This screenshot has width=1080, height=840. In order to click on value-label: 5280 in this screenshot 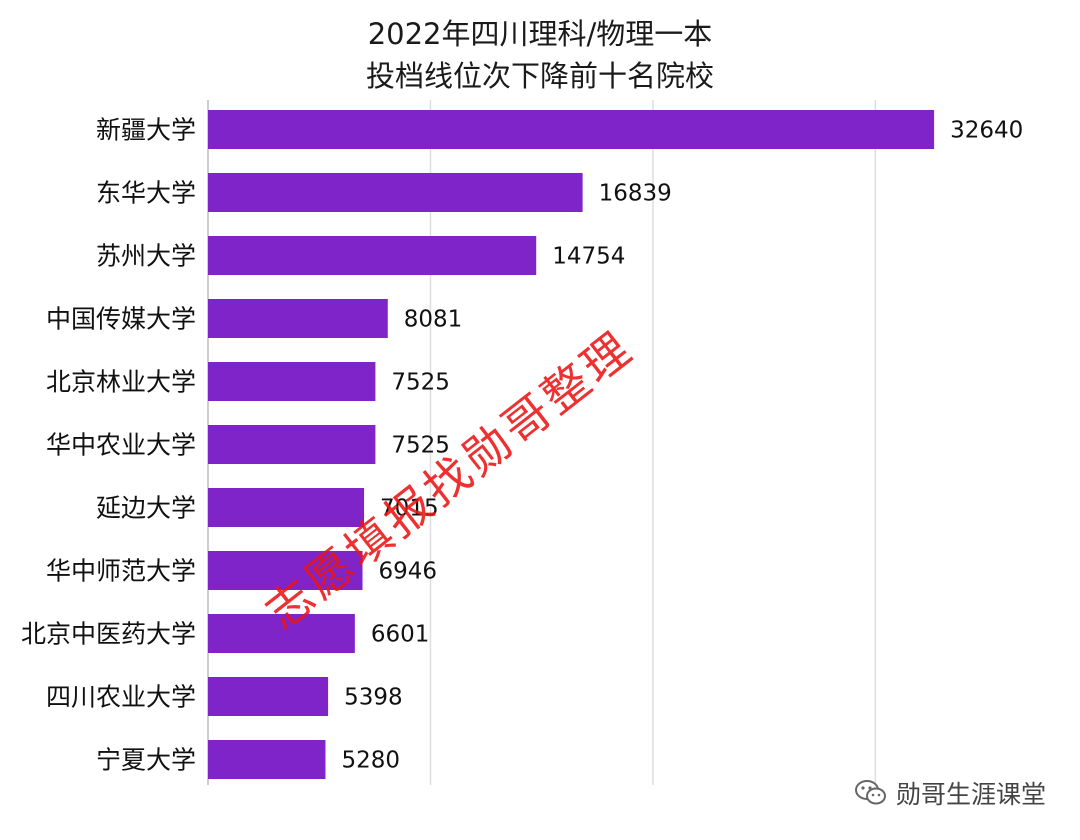, I will do `click(370, 761)`.